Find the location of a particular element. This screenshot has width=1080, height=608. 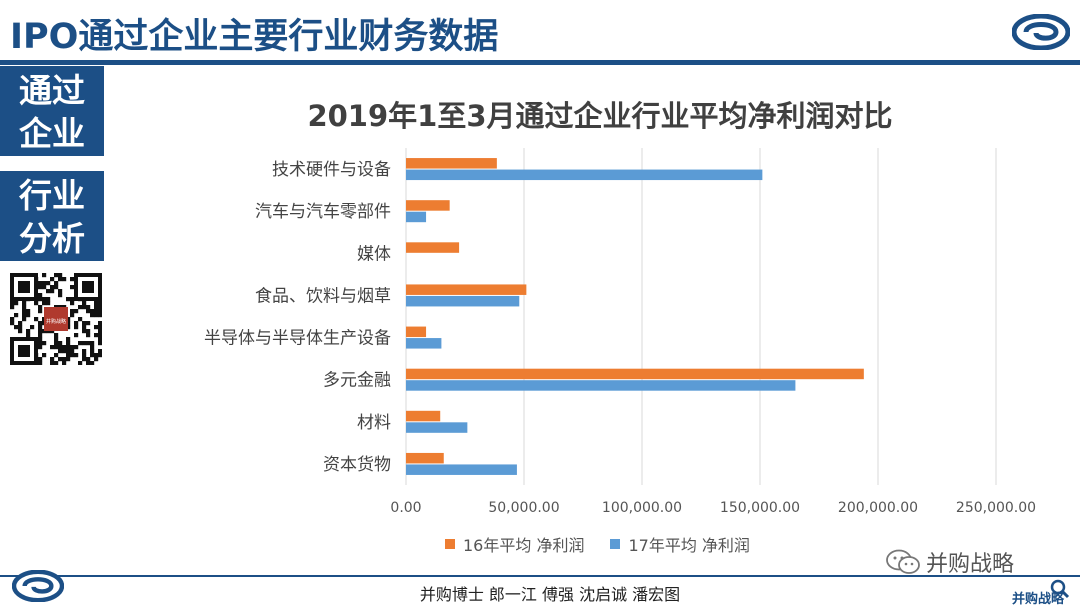

sidebar-box1-line2: 企业 is located at coordinates (52, 133).